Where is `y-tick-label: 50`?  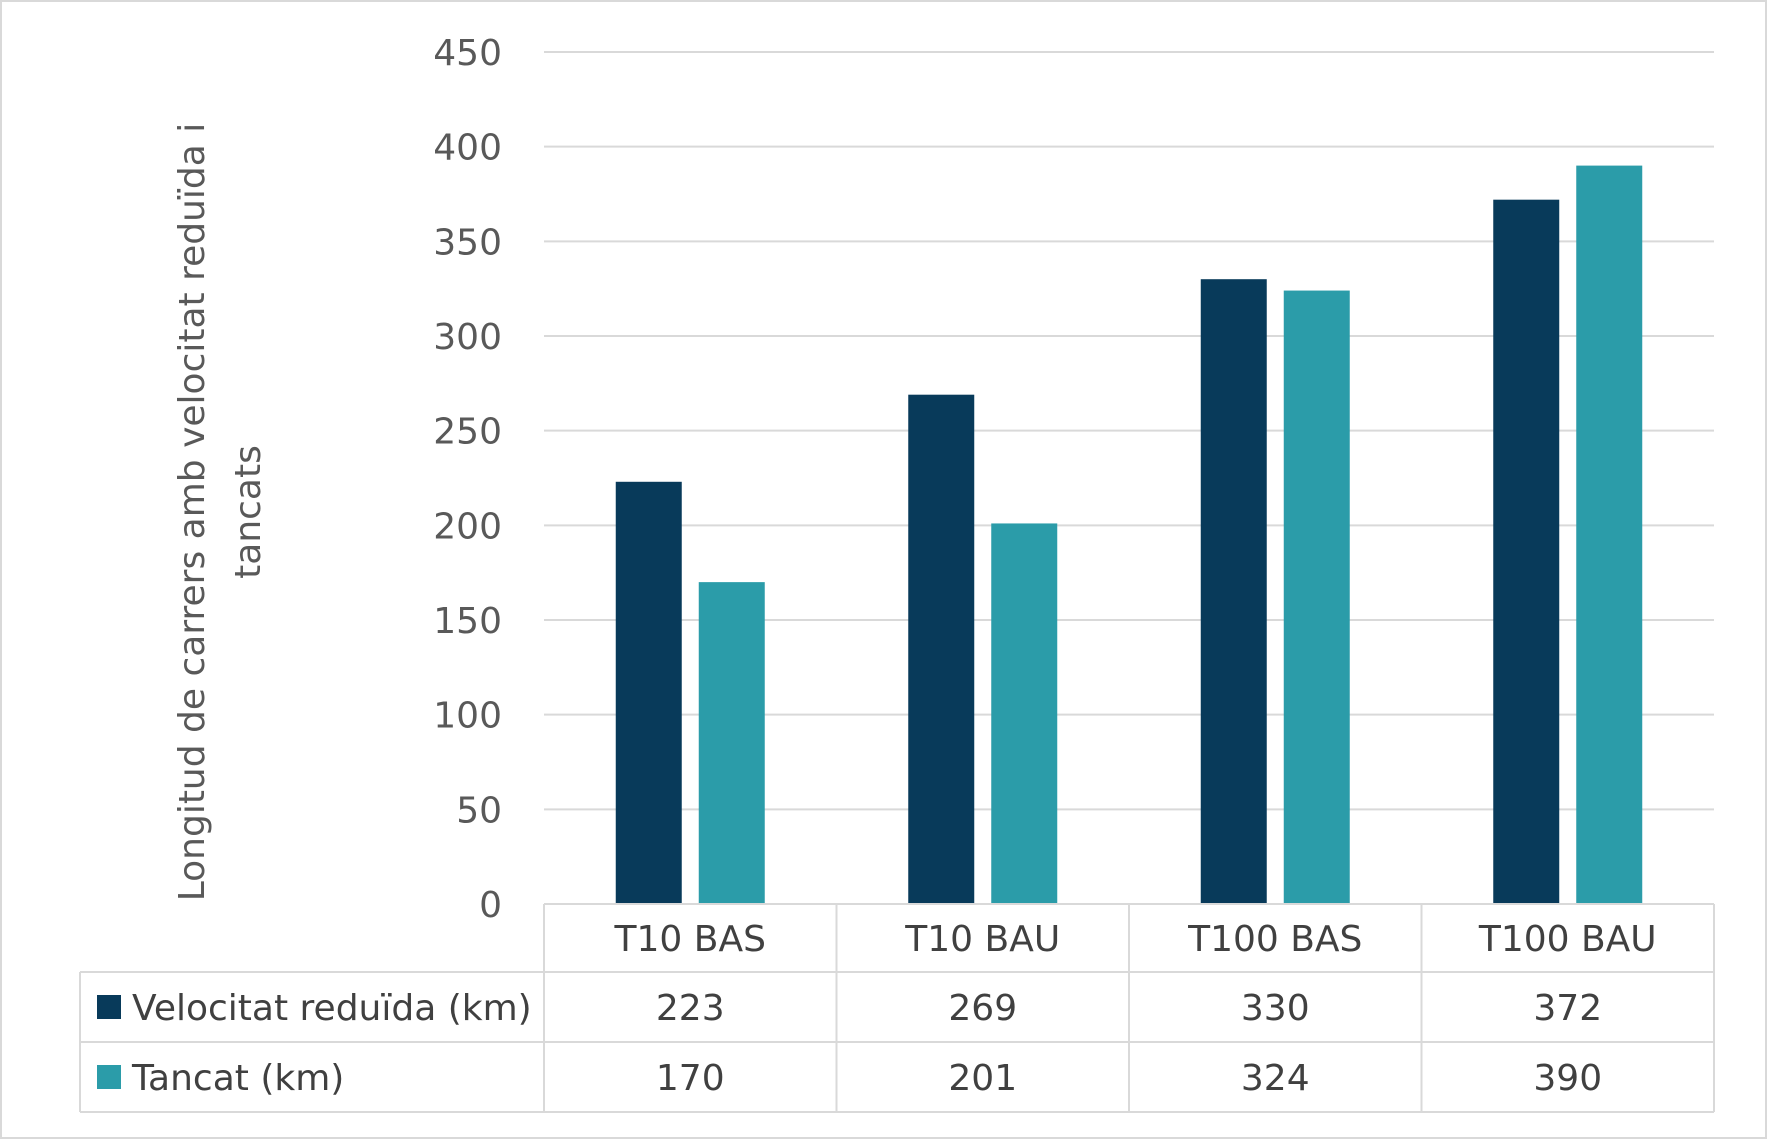 y-tick-label: 50 is located at coordinates (479, 810).